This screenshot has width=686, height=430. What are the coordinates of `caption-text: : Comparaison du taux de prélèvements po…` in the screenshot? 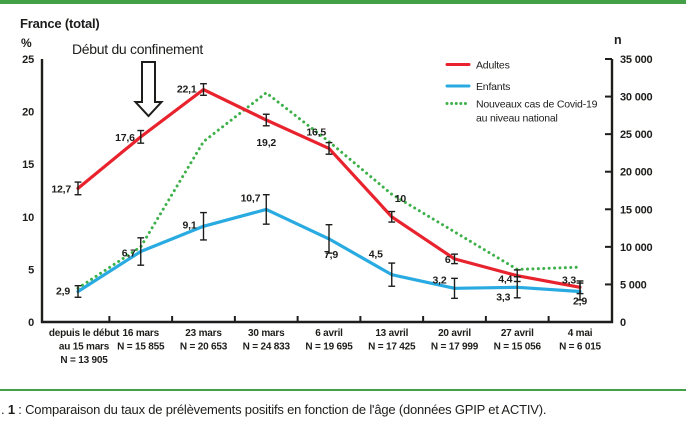 It's located at (280, 409).